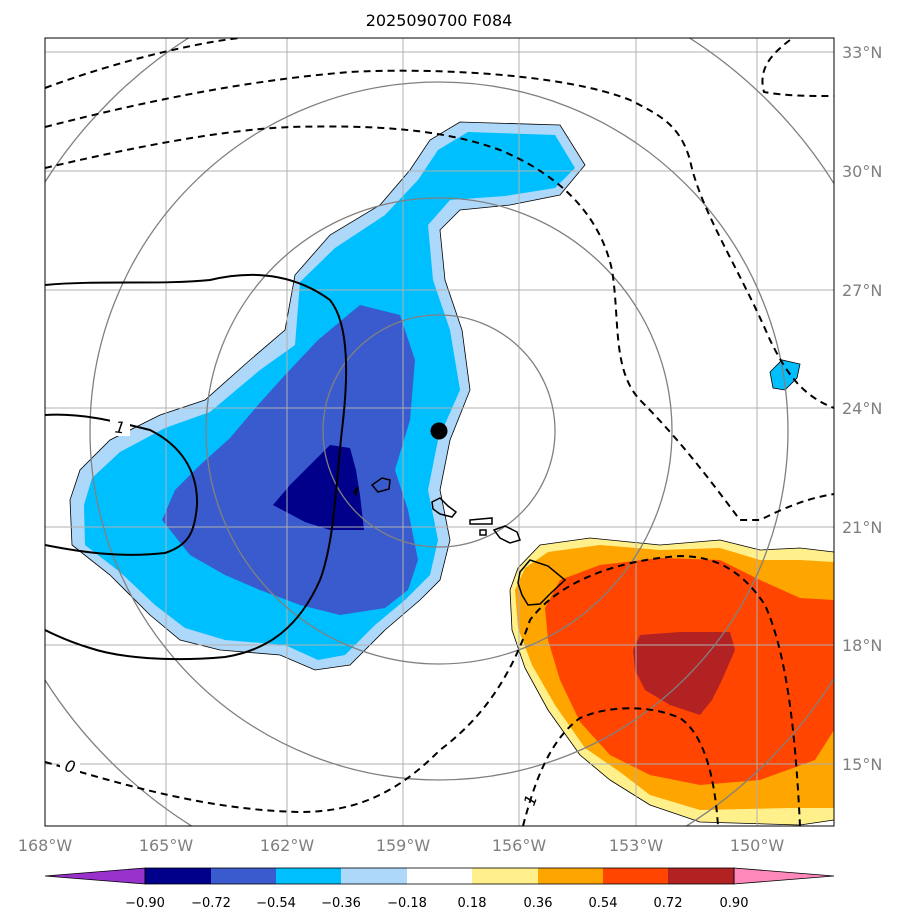 Image resolution: width=905 pixels, height=924 pixels. Describe the element at coordinates (166, 845) in the screenshot. I see `lon-label: 165°W` at that location.